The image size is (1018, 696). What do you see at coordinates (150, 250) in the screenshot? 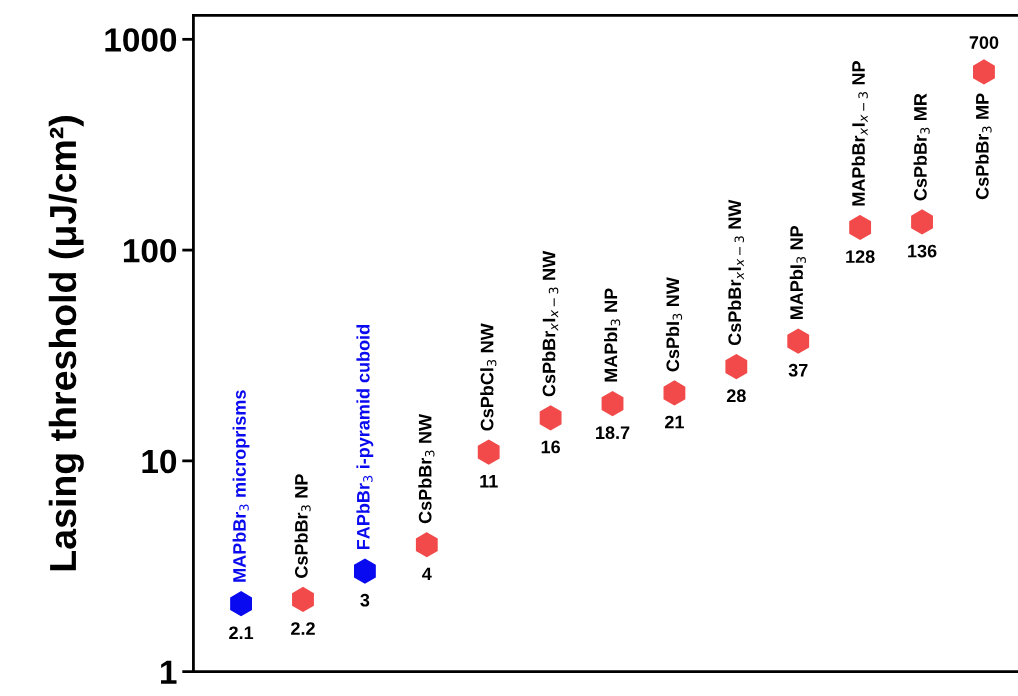
I see `y-tick-label: 100` at bounding box center [150, 250].